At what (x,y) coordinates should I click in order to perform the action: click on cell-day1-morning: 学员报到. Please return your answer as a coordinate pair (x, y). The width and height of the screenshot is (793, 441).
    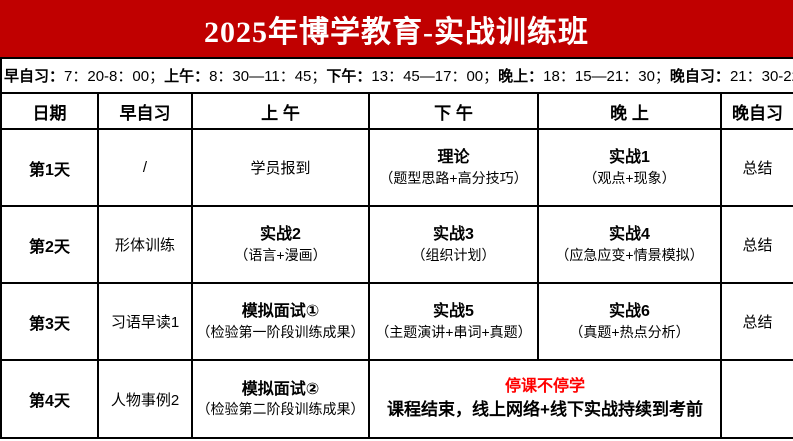
    Looking at the image, I should click on (280, 167).